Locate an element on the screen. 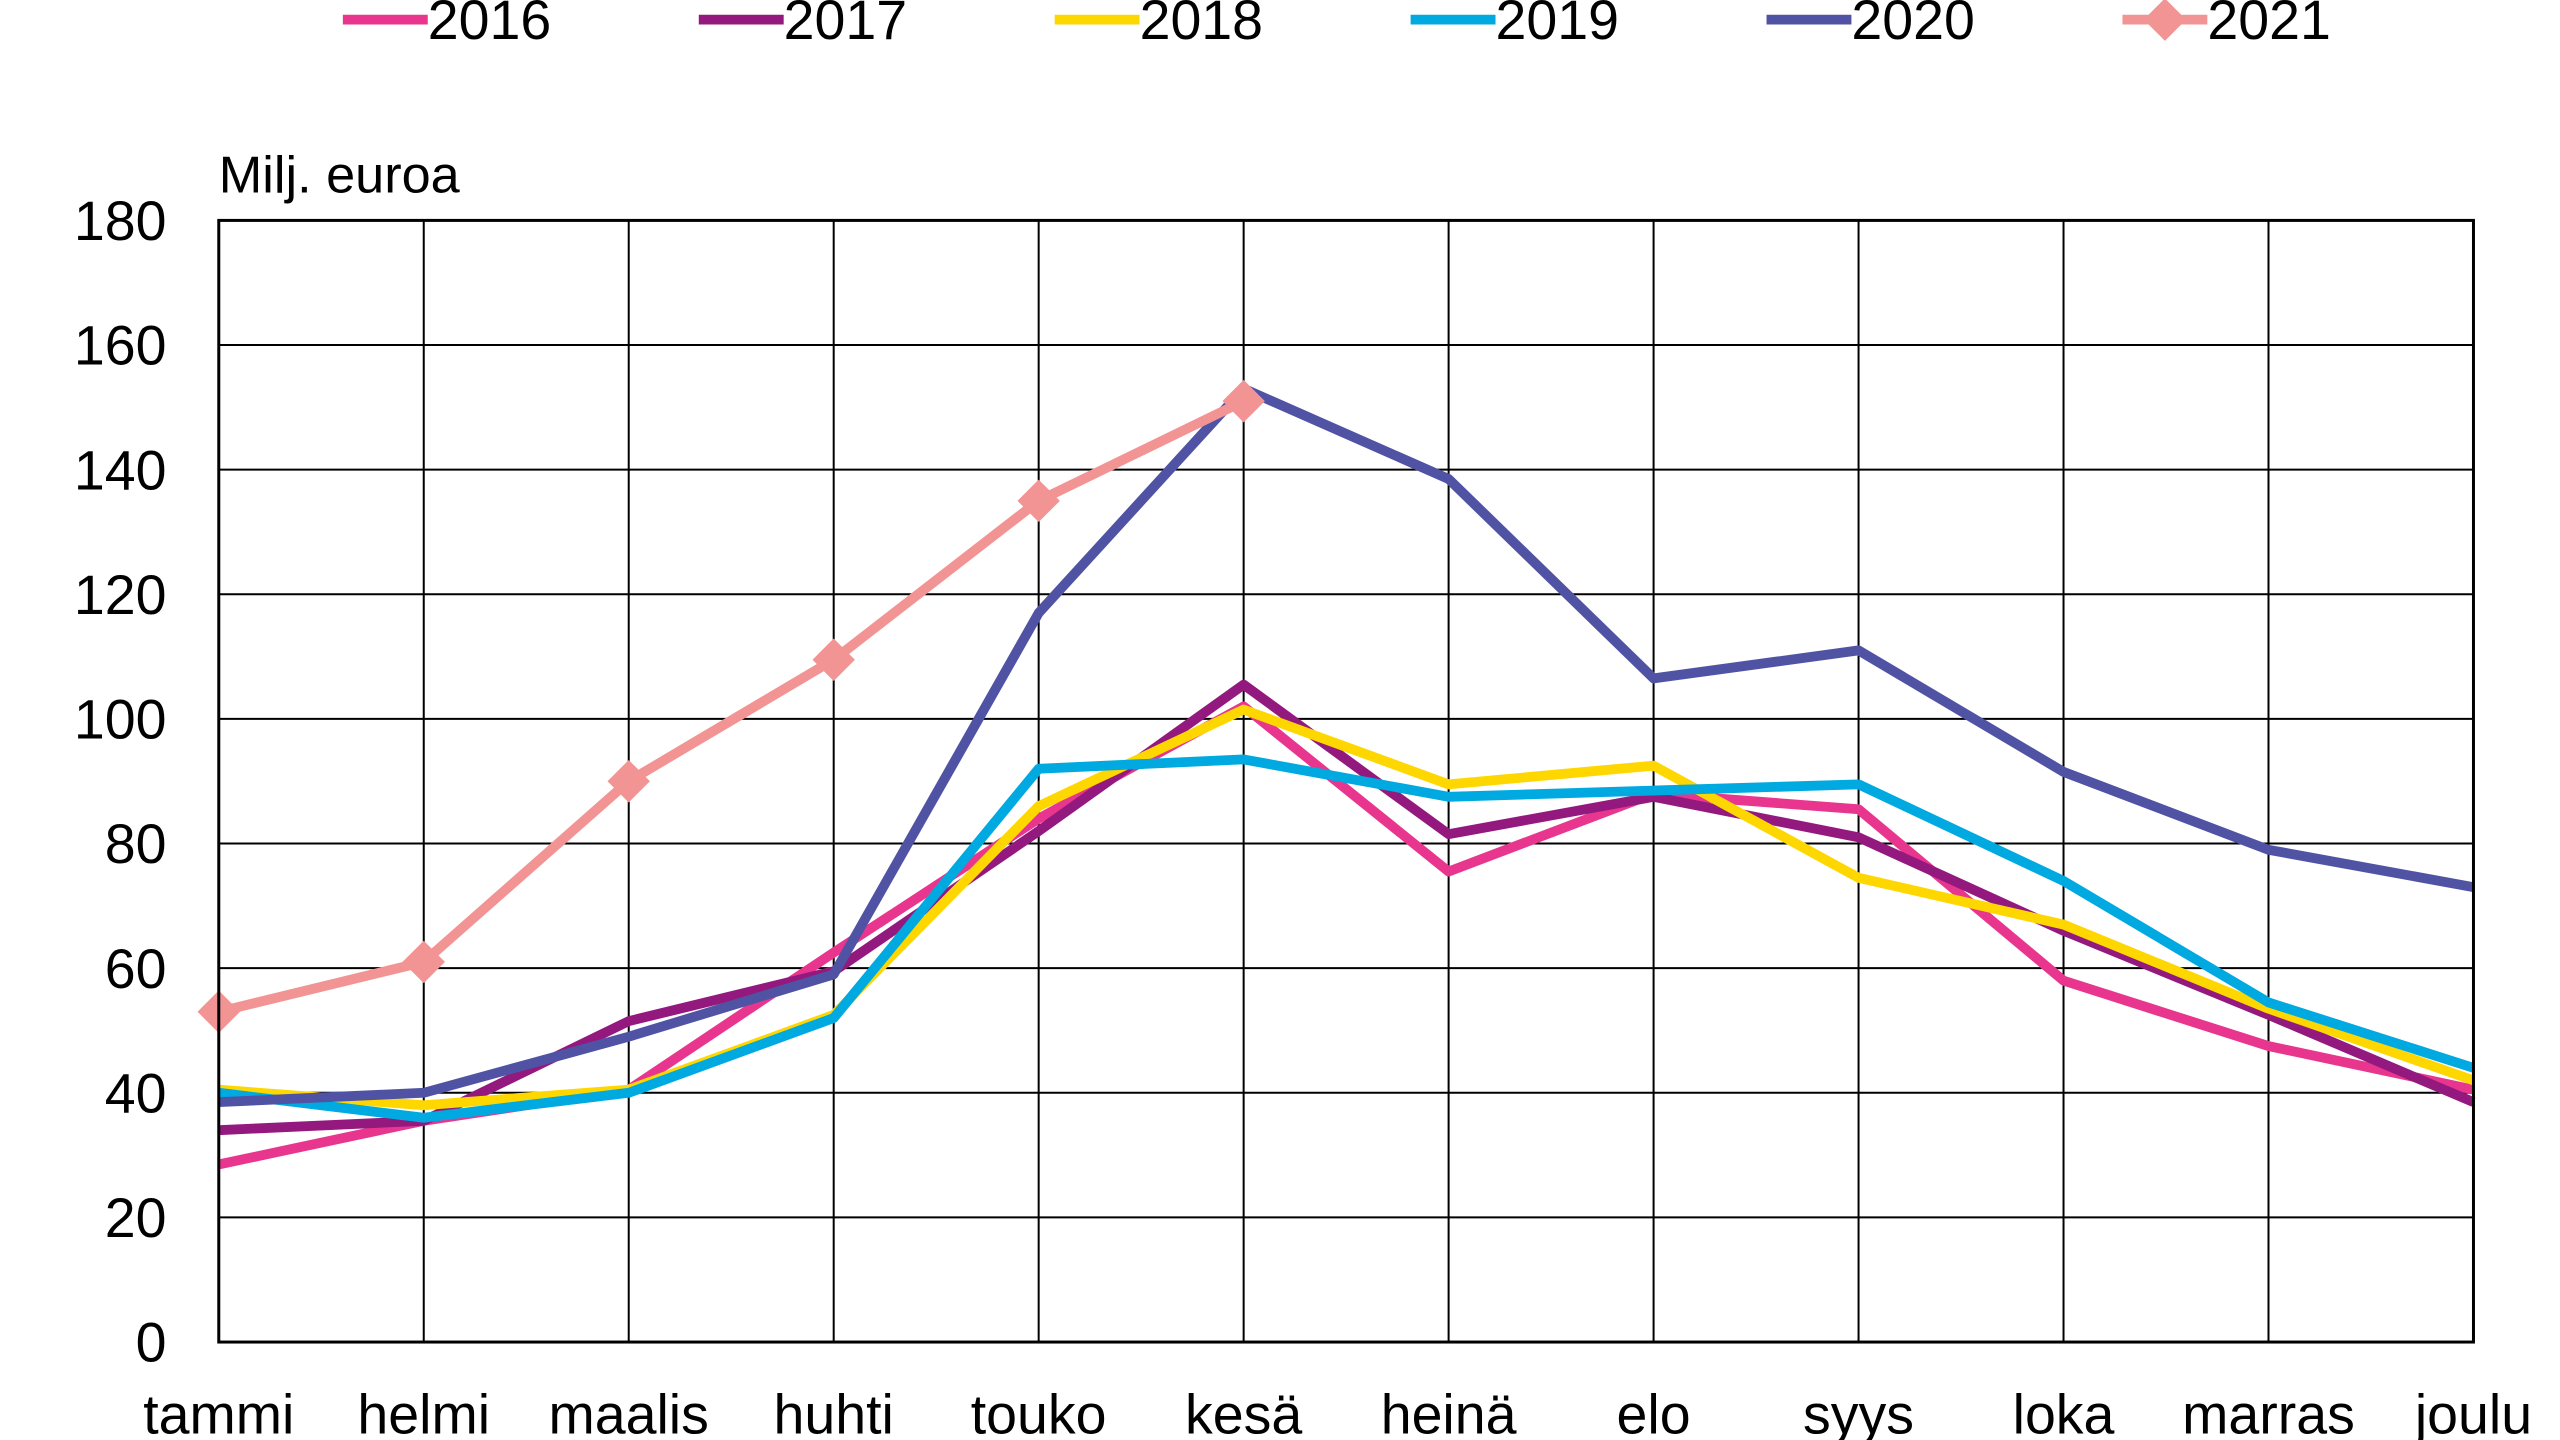 The width and height of the screenshot is (2560, 1440). y-tick-label: 140 is located at coordinates (120, 470).